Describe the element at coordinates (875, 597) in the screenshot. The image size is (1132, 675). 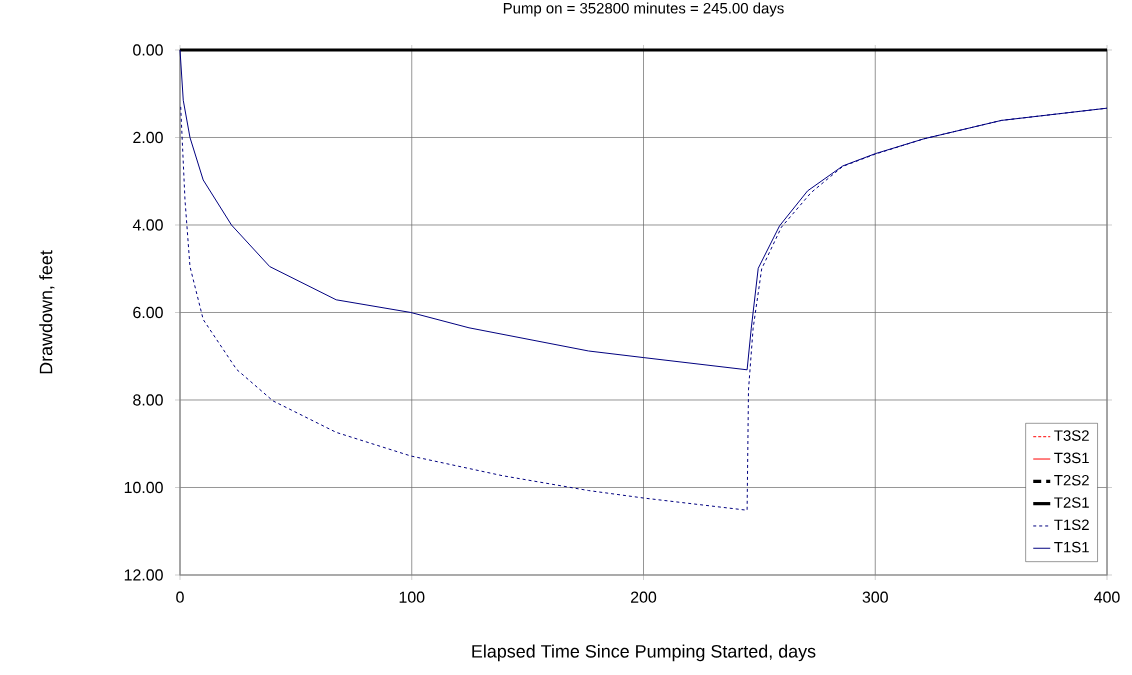
I see `x-tick-label: 300` at that location.